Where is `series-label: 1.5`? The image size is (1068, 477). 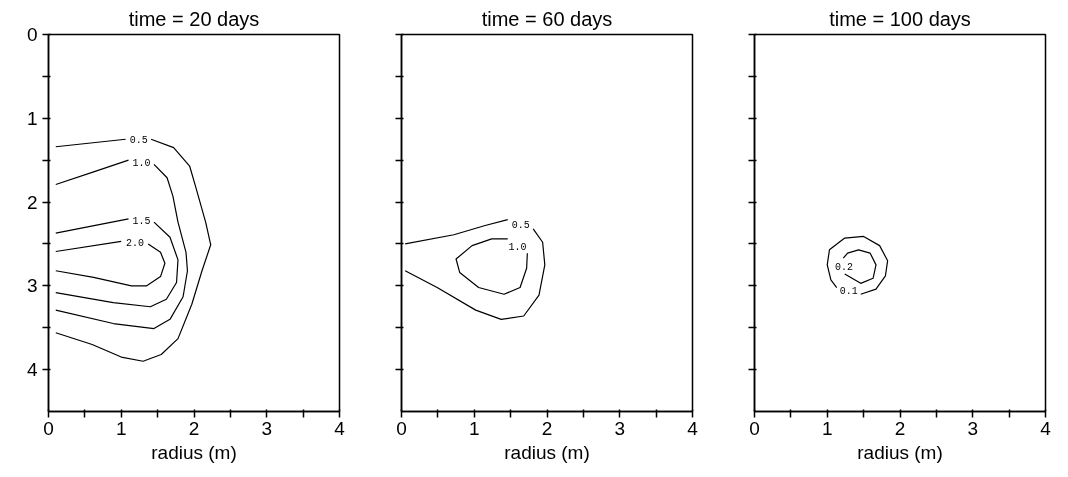 series-label: 1.5 is located at coordinates (141, 221).